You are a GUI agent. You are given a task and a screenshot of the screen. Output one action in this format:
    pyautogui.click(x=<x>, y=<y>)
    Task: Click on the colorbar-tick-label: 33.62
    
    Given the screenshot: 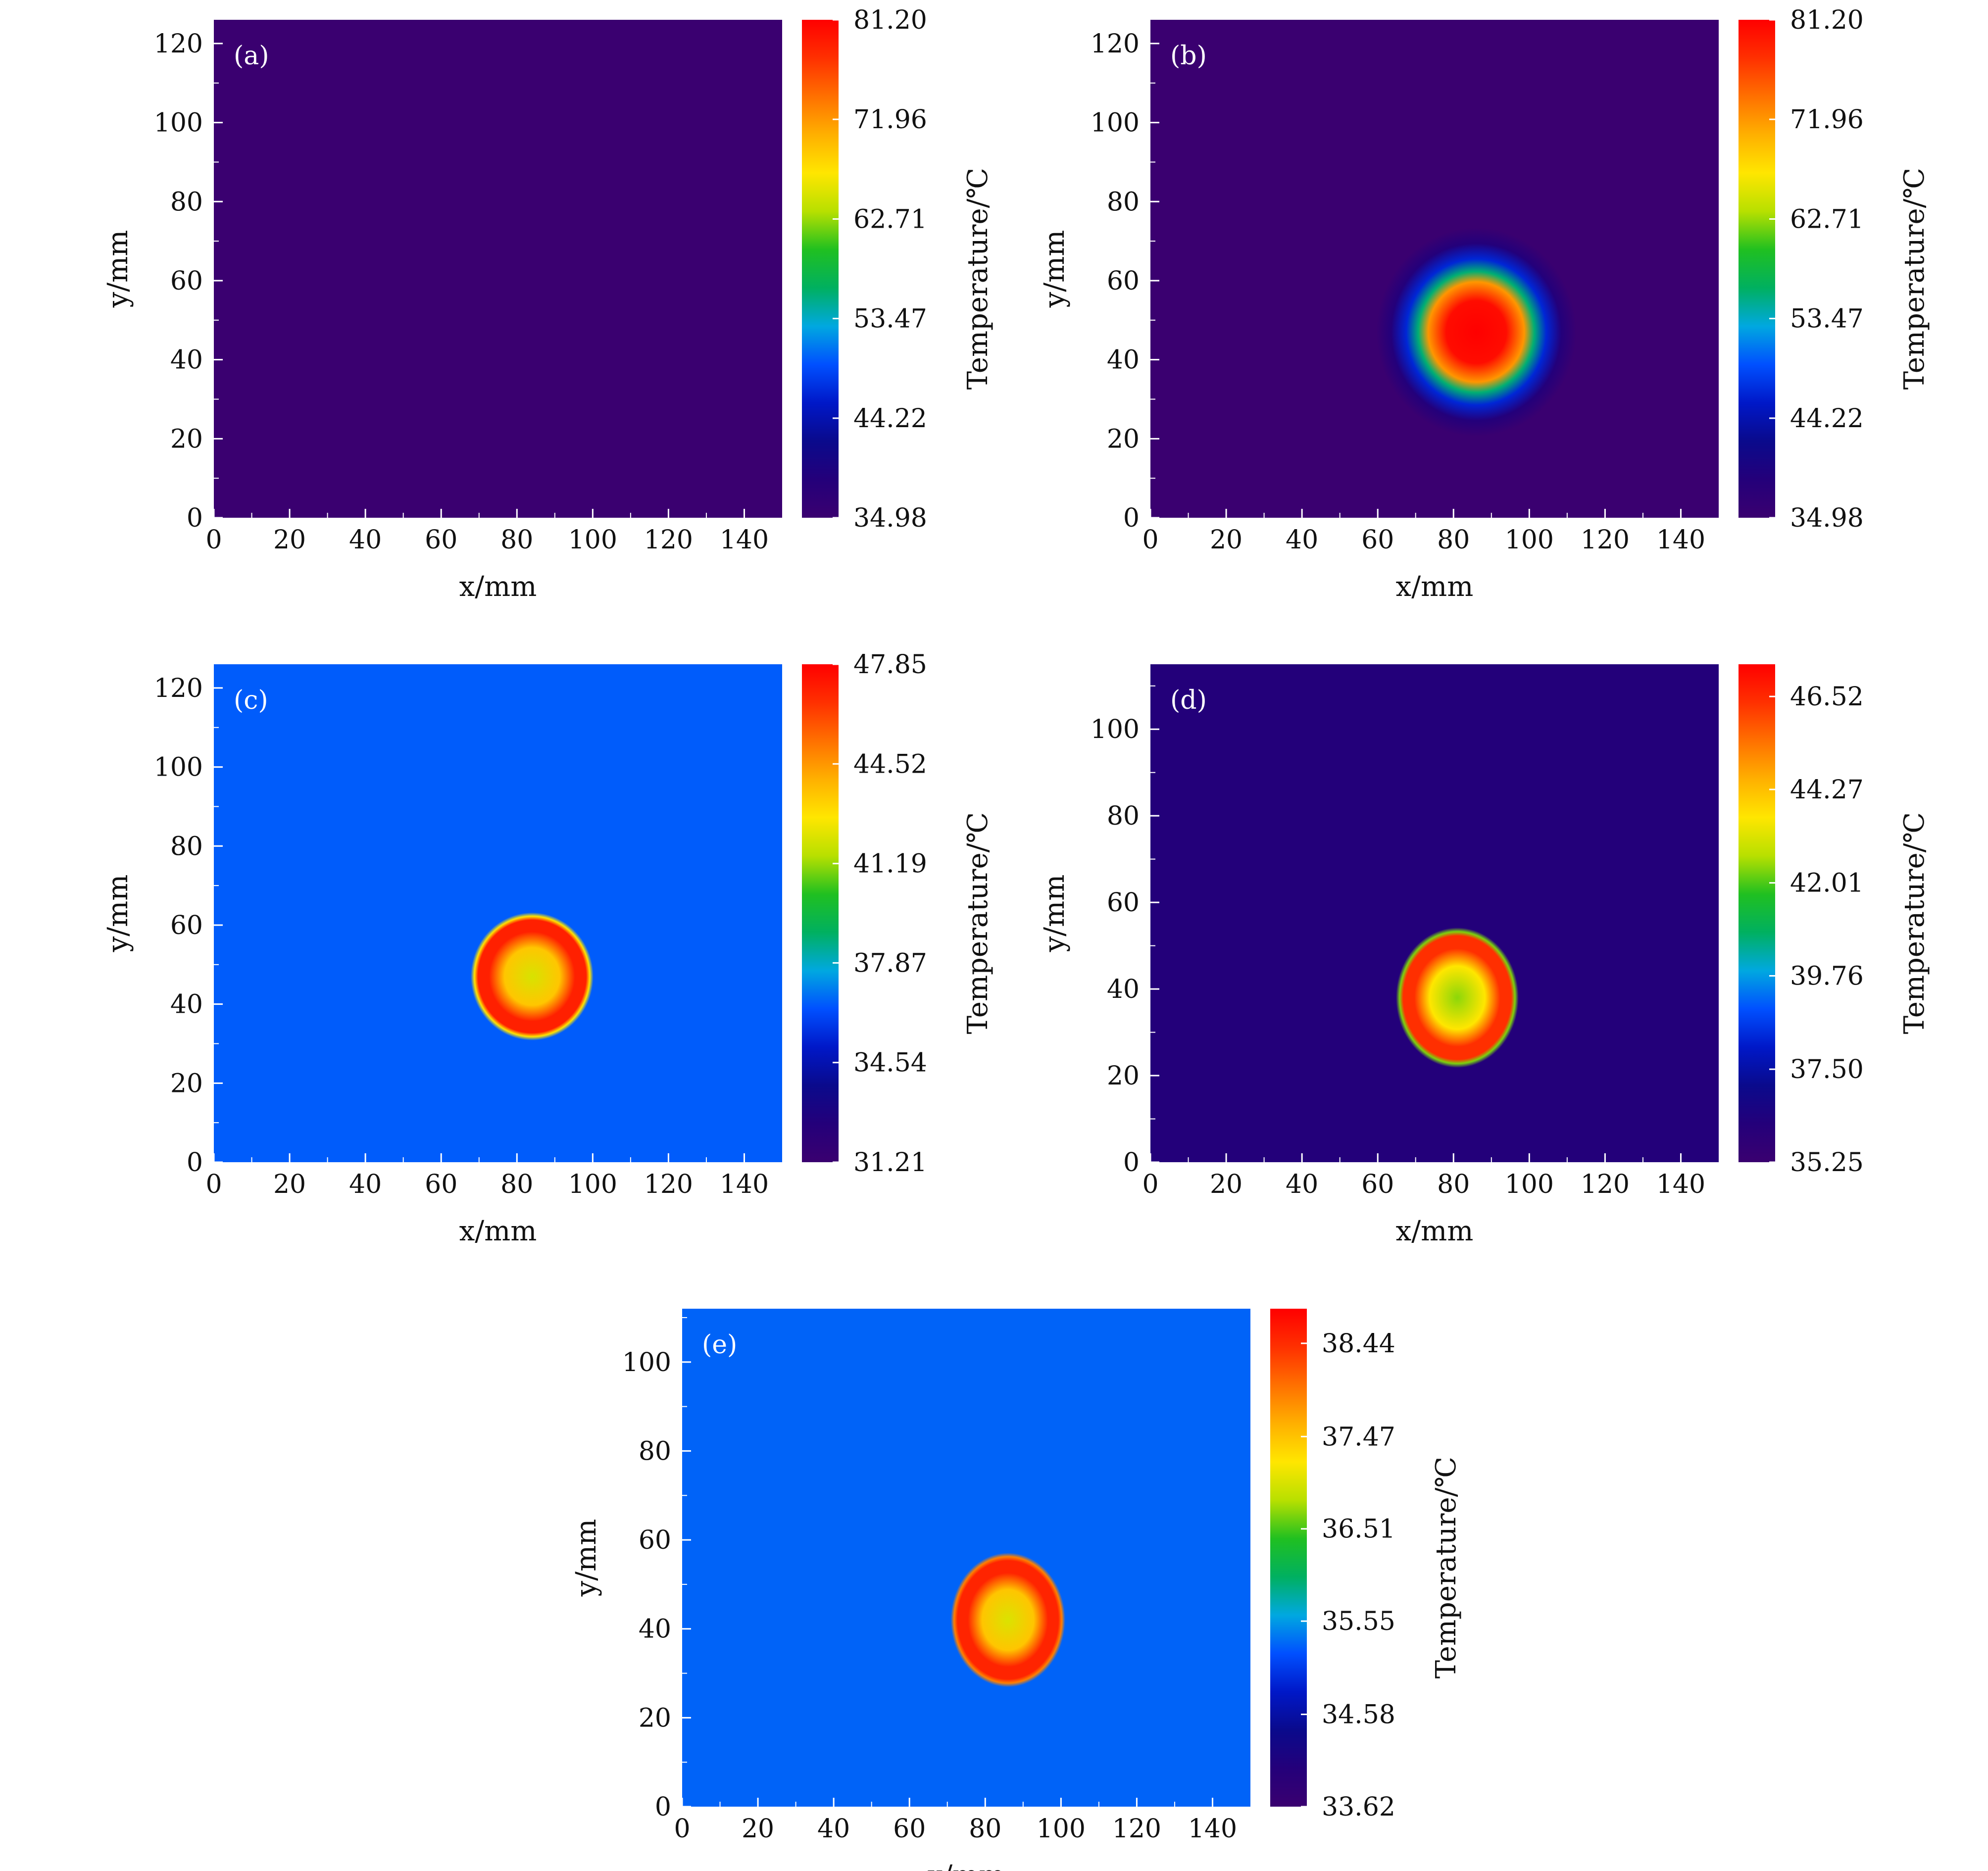 What is the action you would take?
    pyautogui.click(x=1358, y=1807)
    